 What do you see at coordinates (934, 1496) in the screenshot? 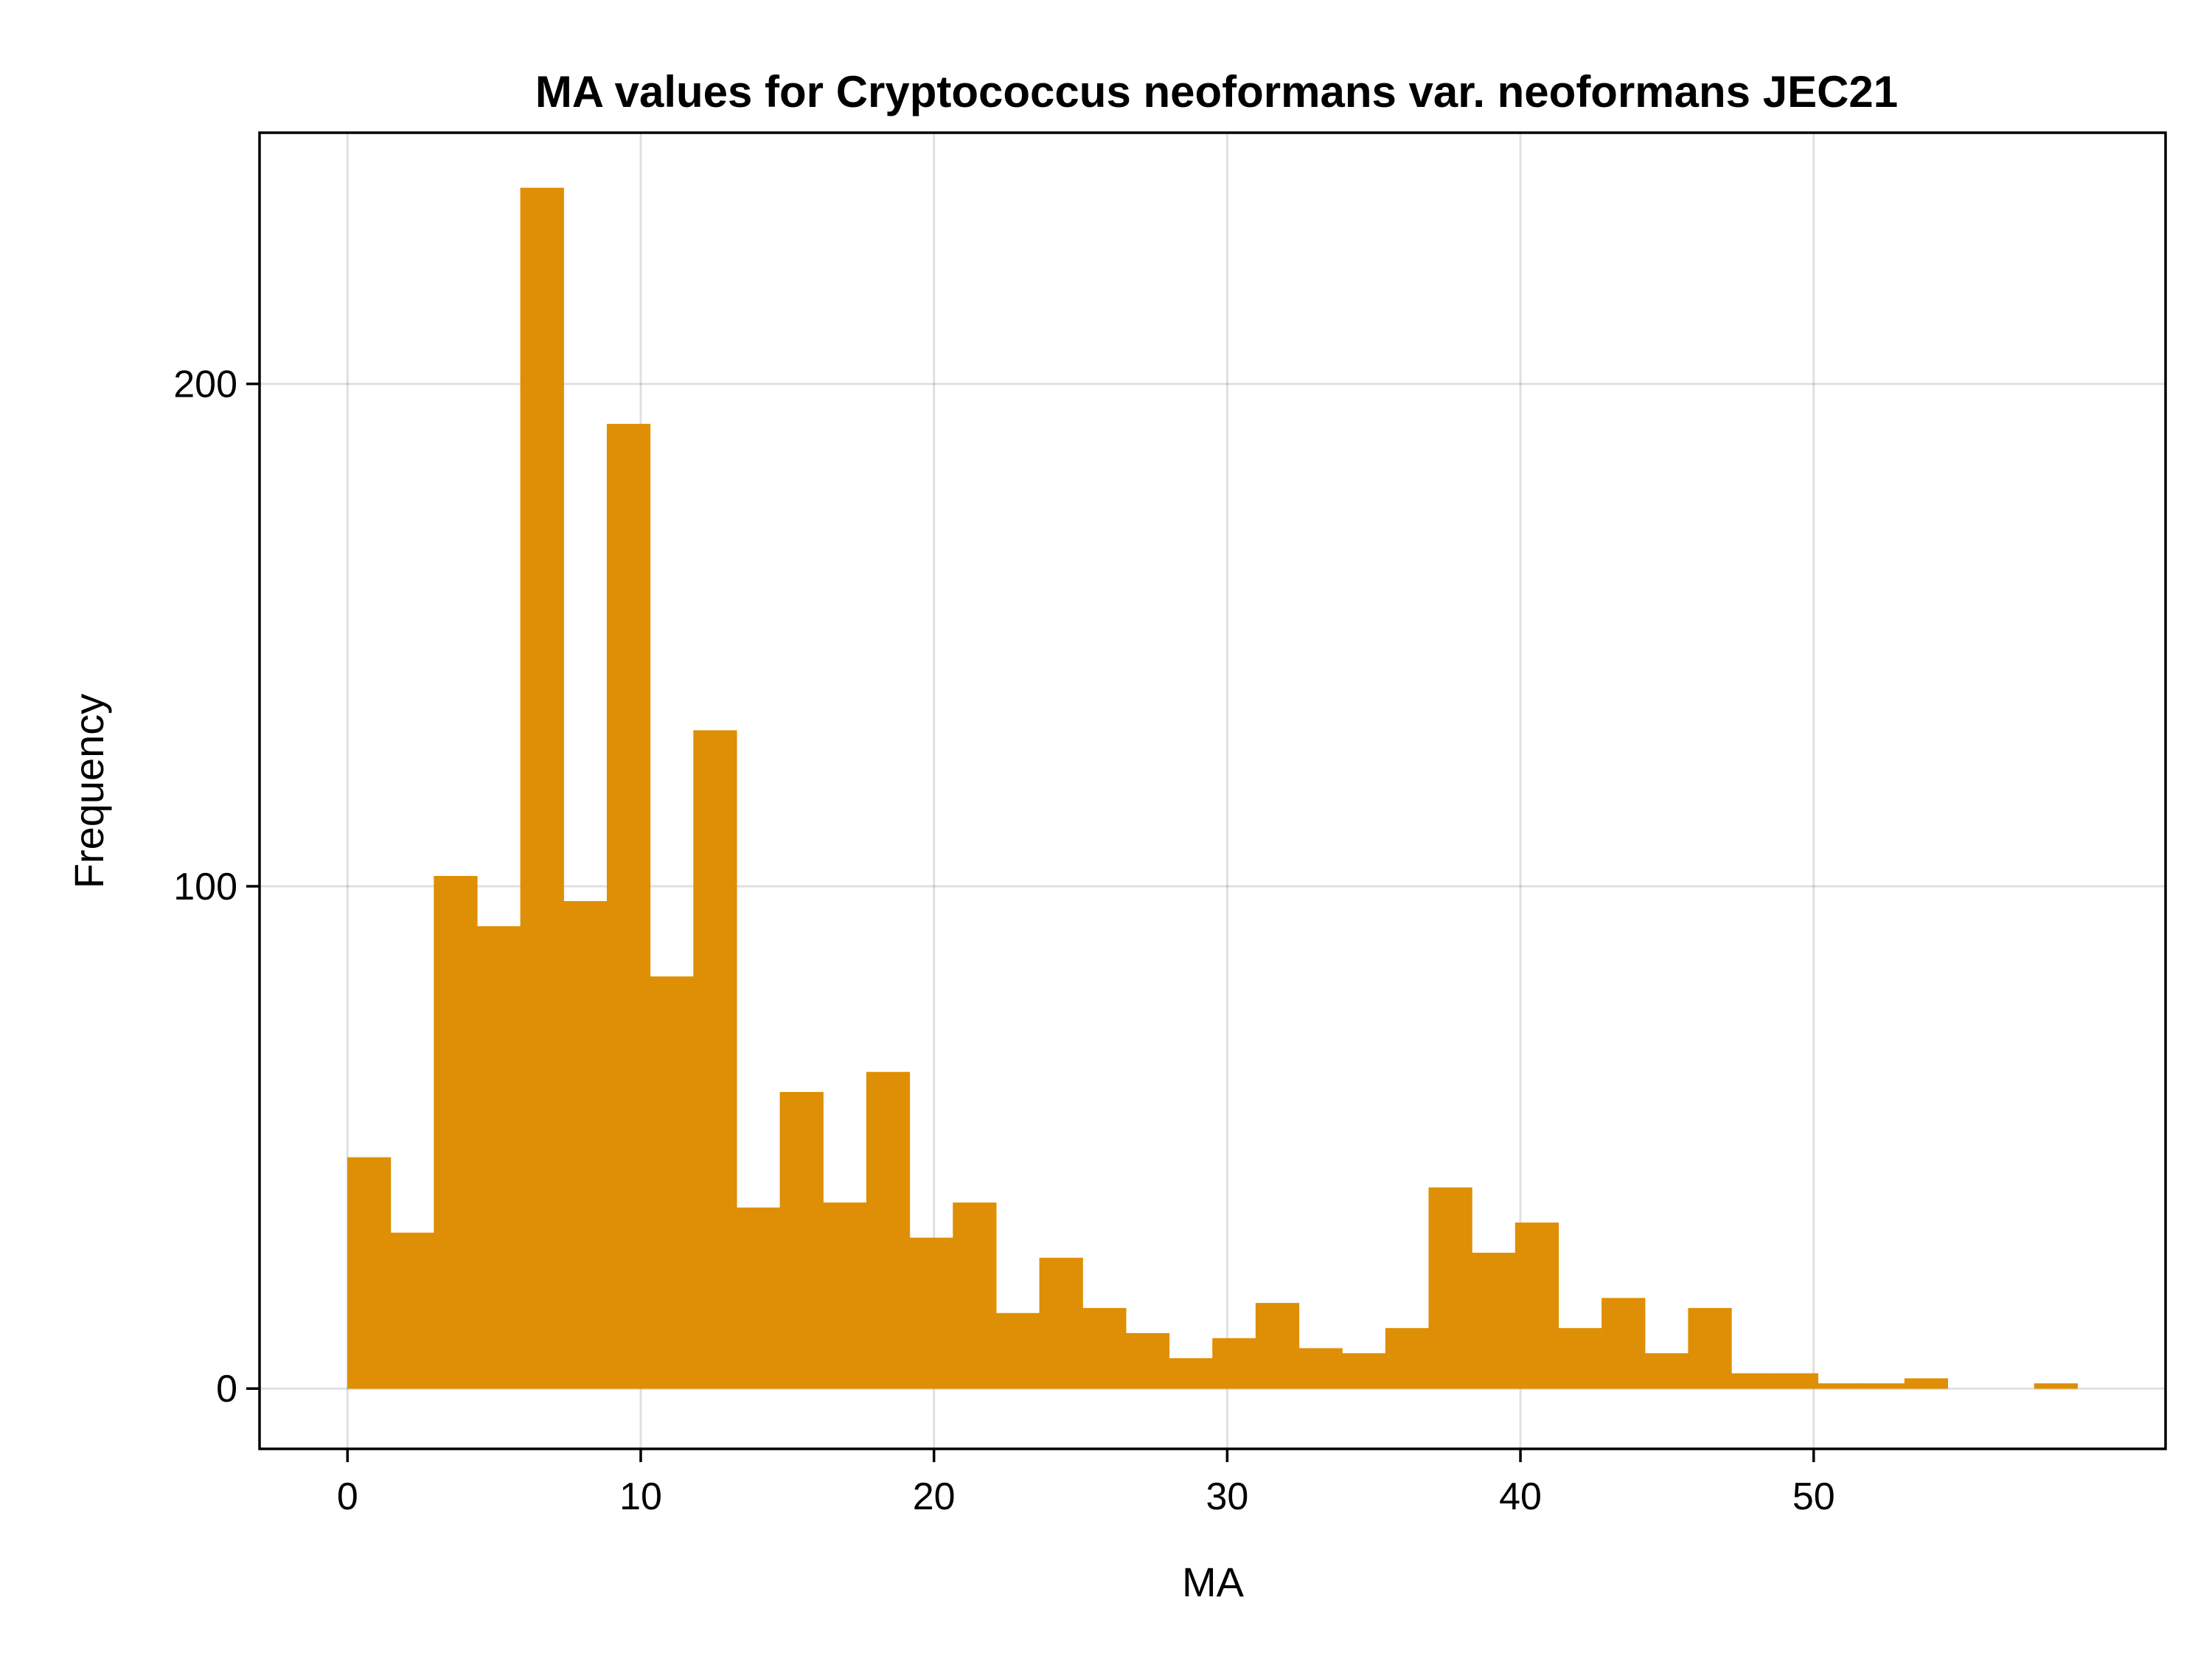
I see `x-tick-label: 20` at bounding box center [934, 1496].